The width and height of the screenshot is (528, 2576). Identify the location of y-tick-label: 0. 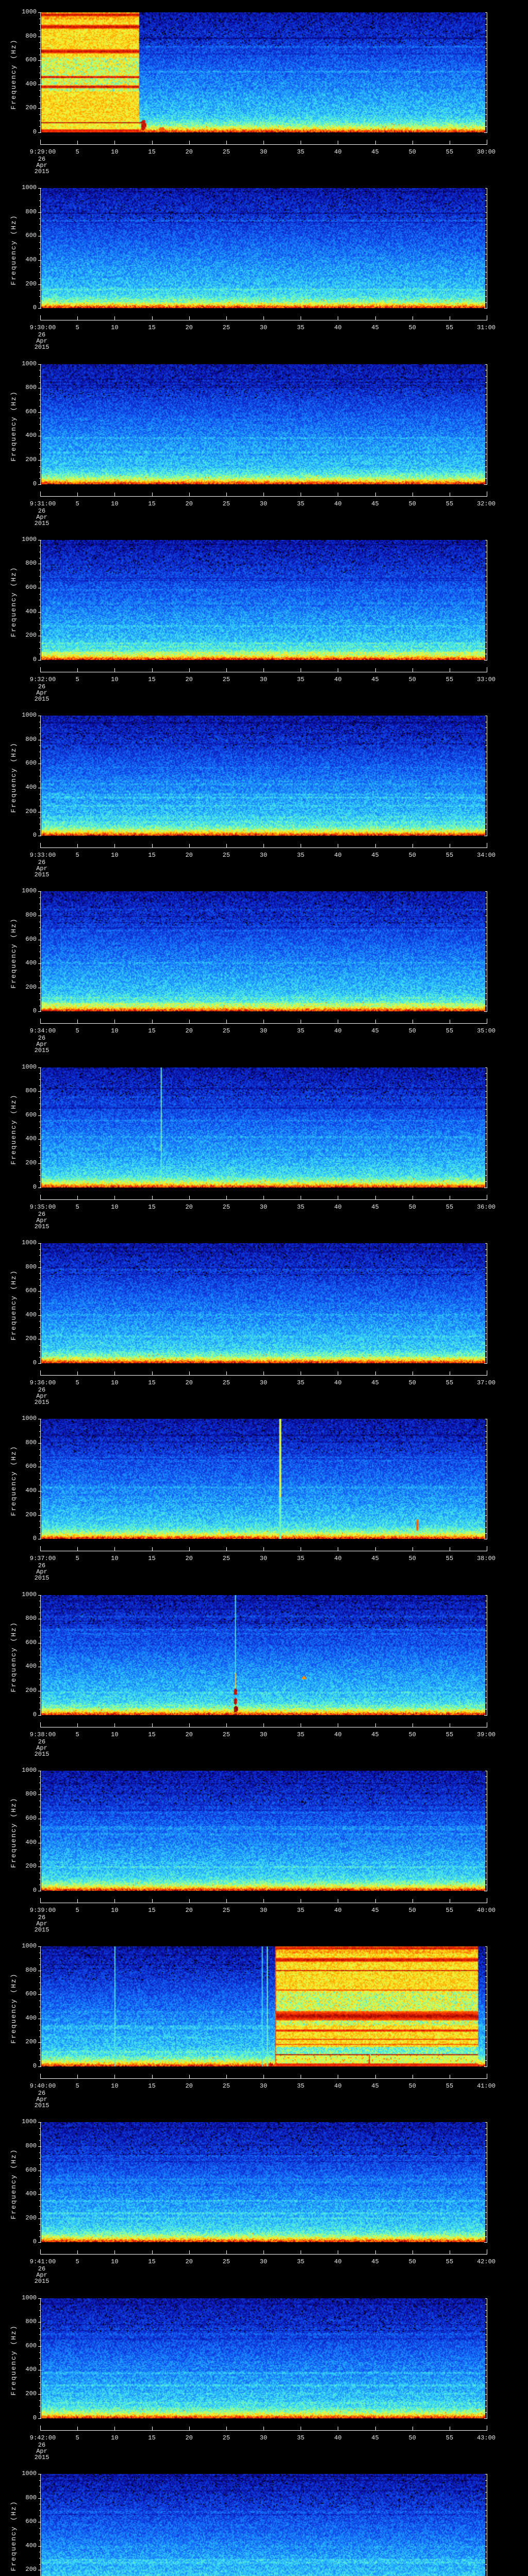
(34, 2417).